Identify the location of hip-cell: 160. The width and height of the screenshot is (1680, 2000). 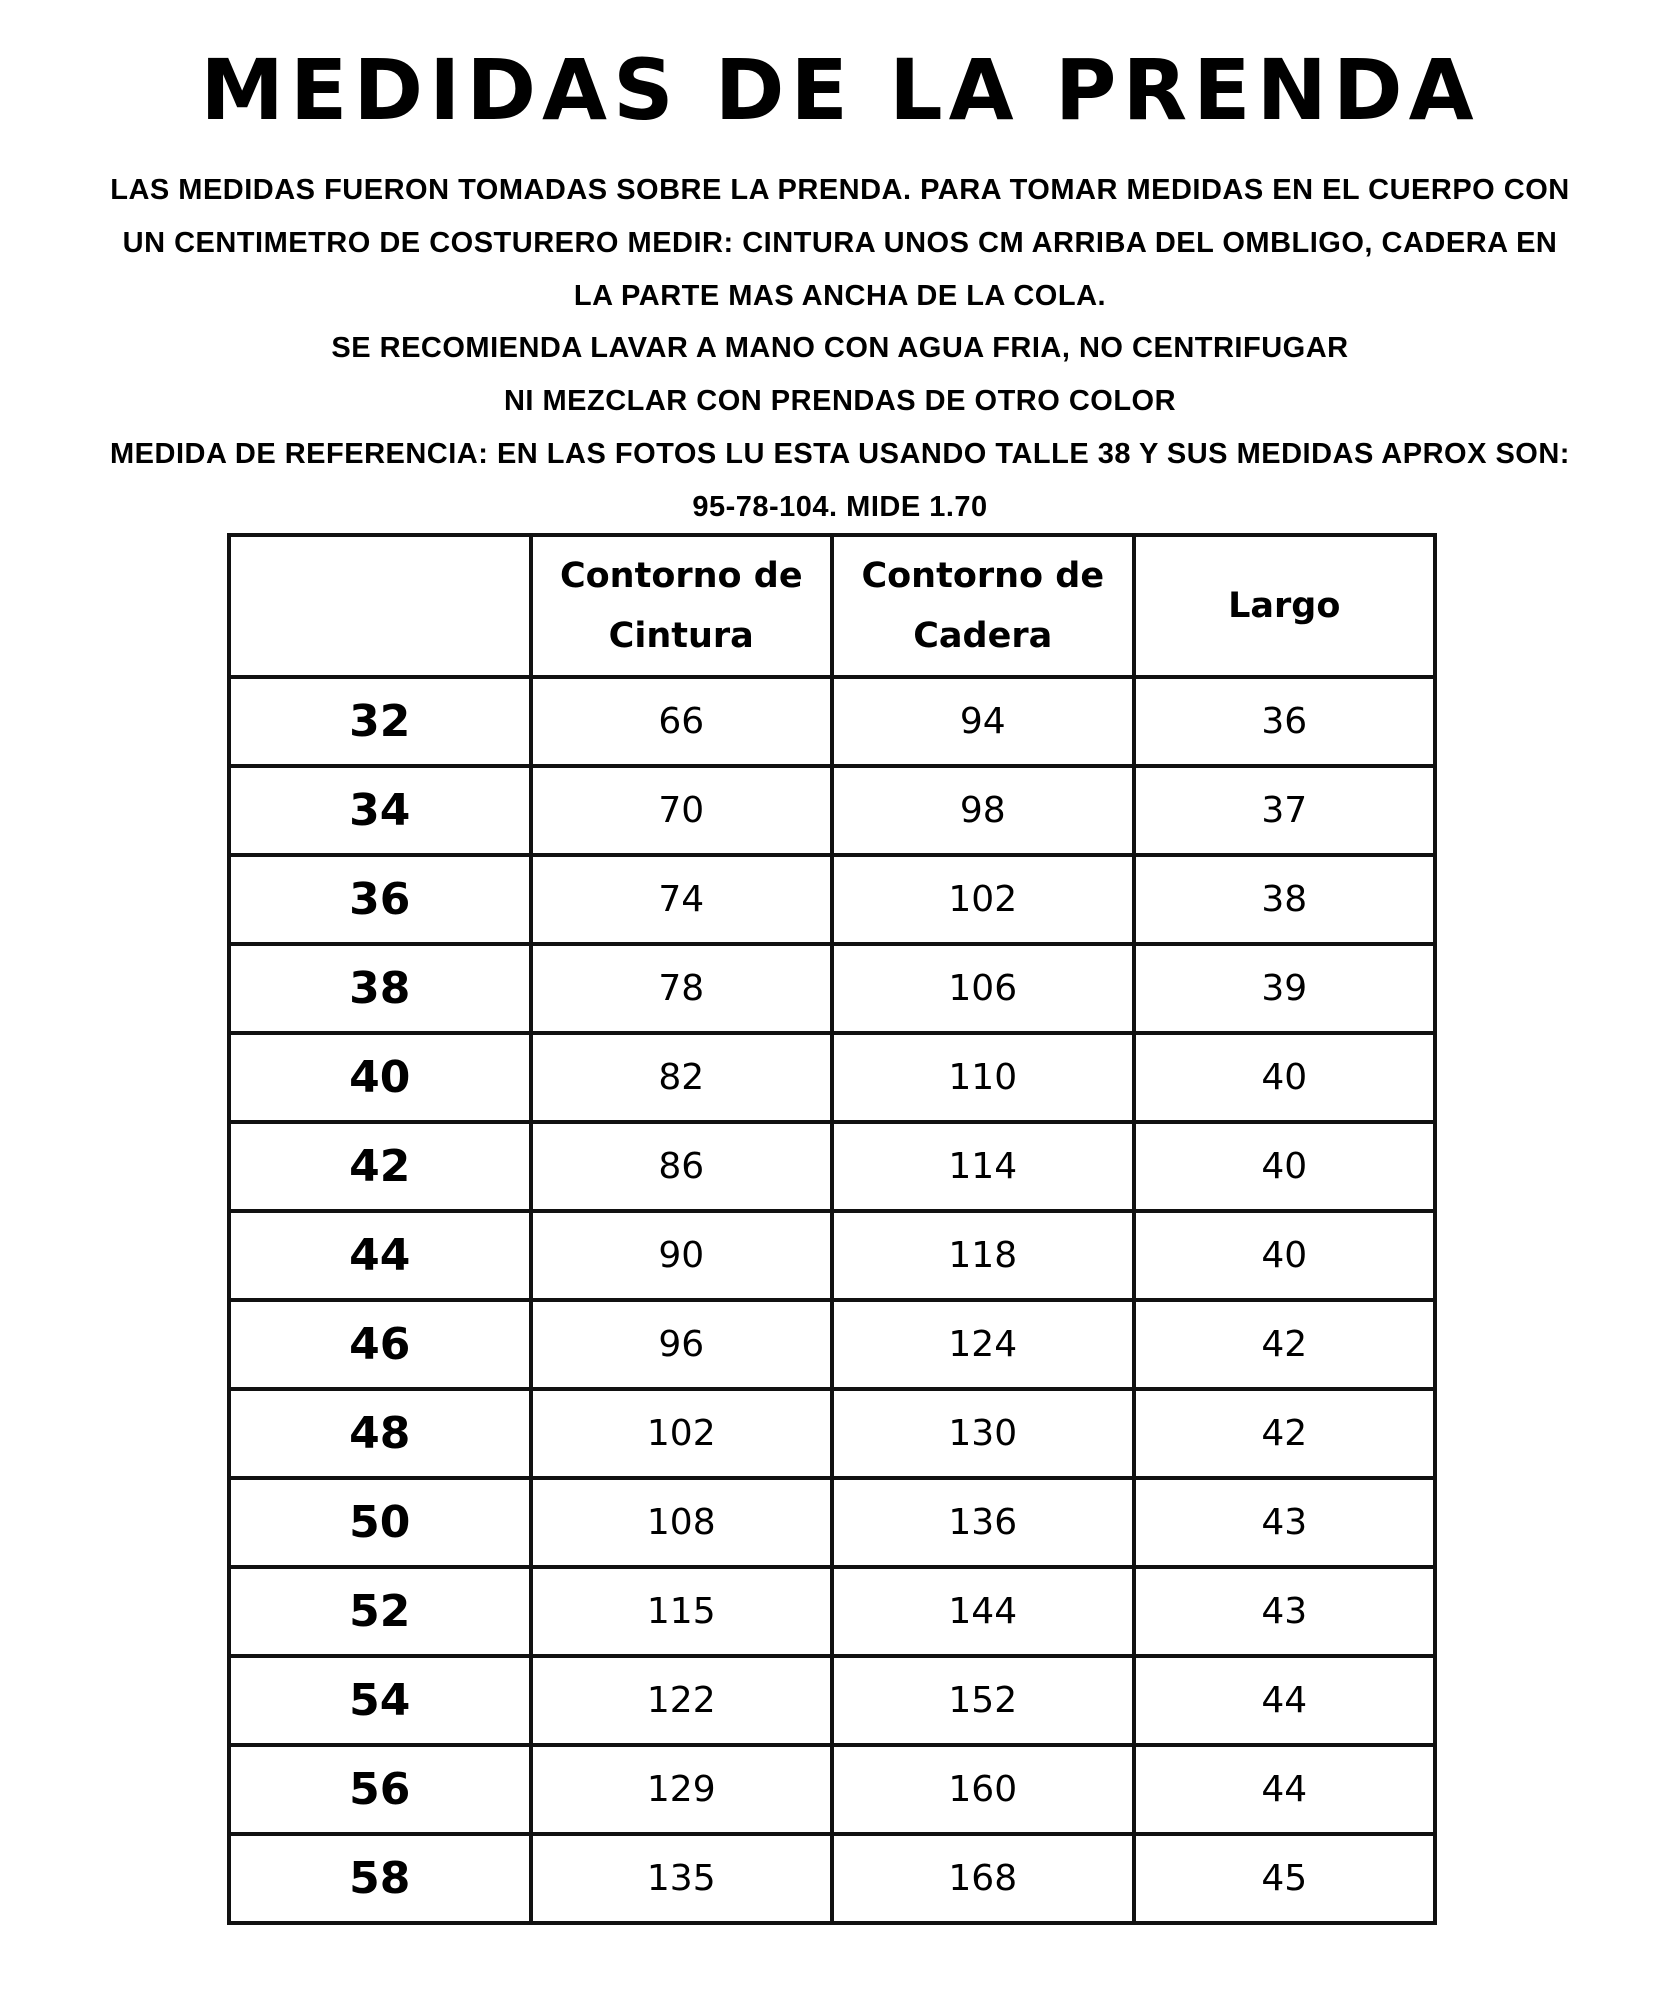
(983, 1789).